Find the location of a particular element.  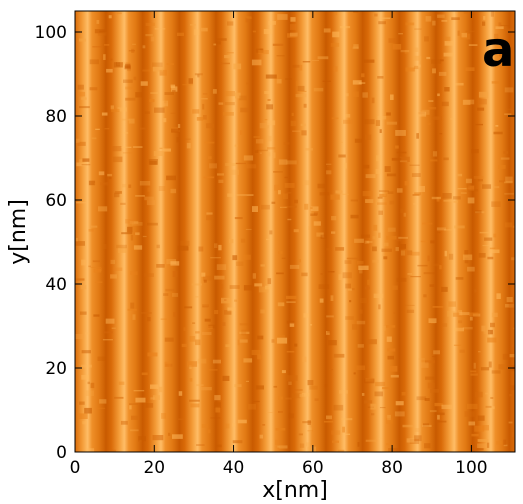

x-tick-label: 40 is located at coordinates (234, 468).